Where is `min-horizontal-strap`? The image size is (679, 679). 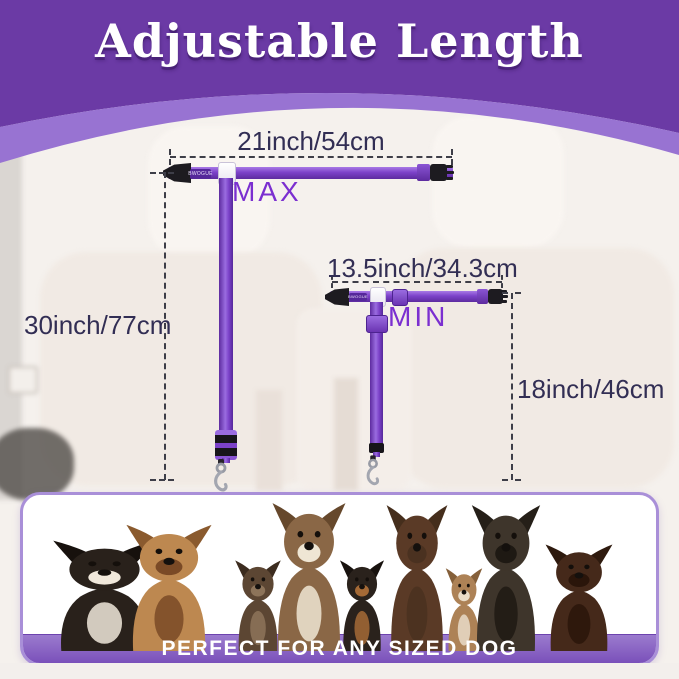
min-horizontal-strap is located at coordinates (416, 296).